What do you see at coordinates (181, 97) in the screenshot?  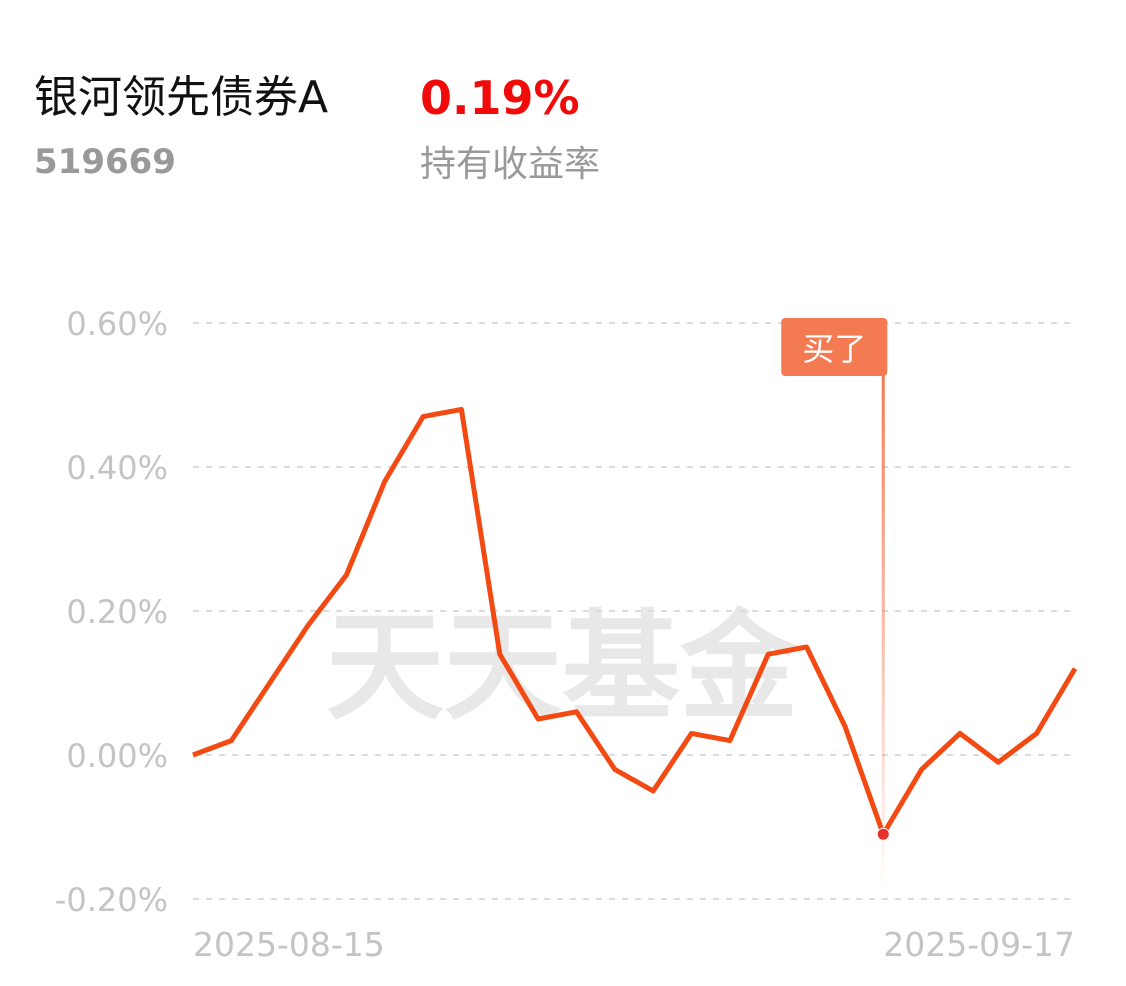 I see `fund-title: 银河领先债券A` at bounding box center [181, 97].